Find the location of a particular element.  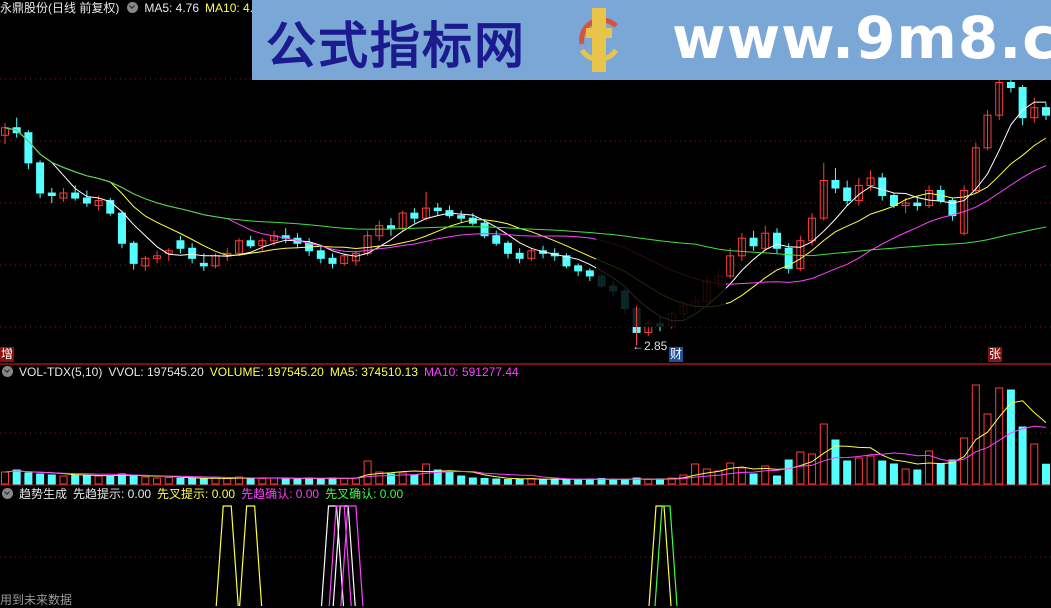

badge-finance: 财 is located at coordinates (676, 354).